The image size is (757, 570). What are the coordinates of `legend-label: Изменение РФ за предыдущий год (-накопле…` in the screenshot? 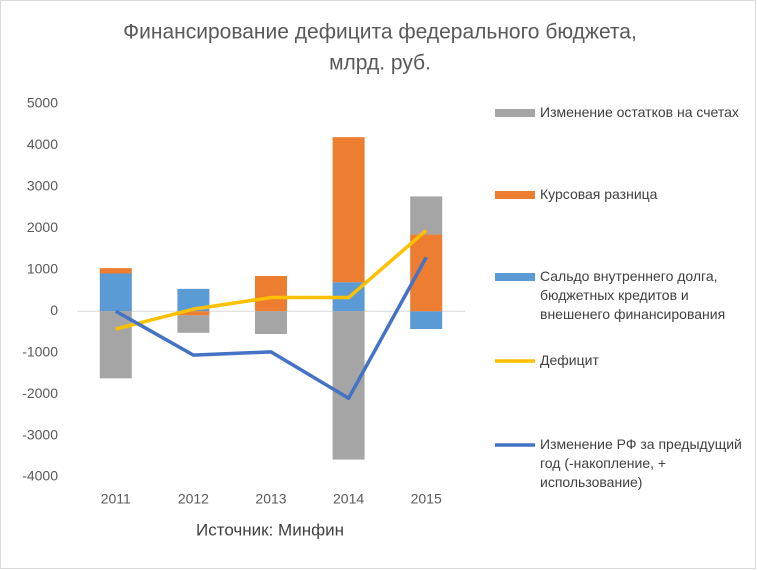 It's located at (641, 463).